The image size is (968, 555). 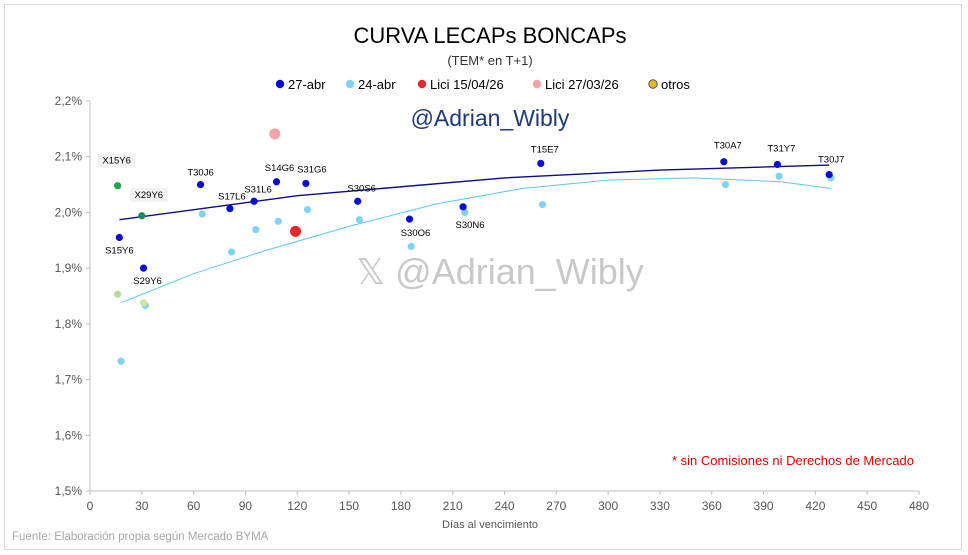 What do you see at coordinates (69, 157) in the screenshot?
I see `y-tick-label: 2,1%` at bounding box center [69, 157].